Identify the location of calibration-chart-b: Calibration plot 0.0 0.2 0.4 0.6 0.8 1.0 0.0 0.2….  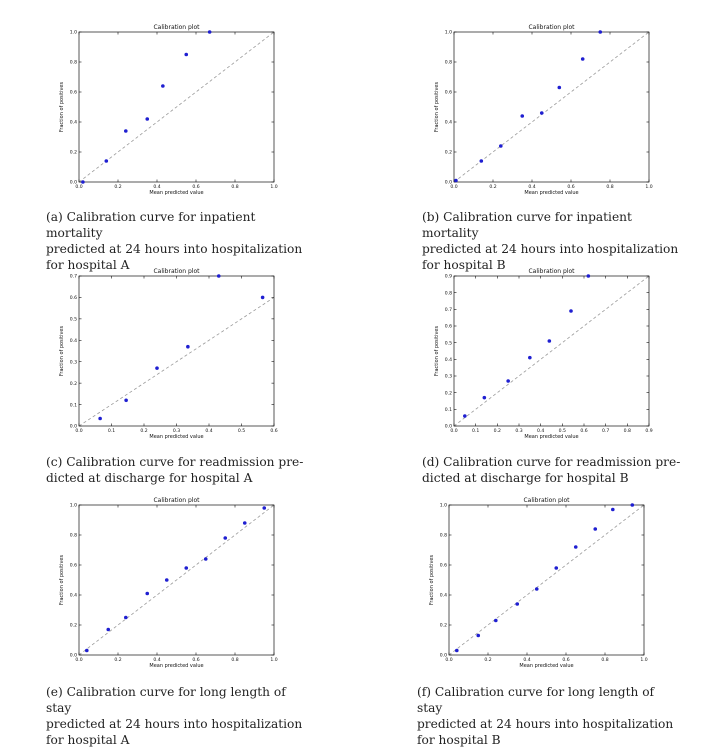
(543, 110).